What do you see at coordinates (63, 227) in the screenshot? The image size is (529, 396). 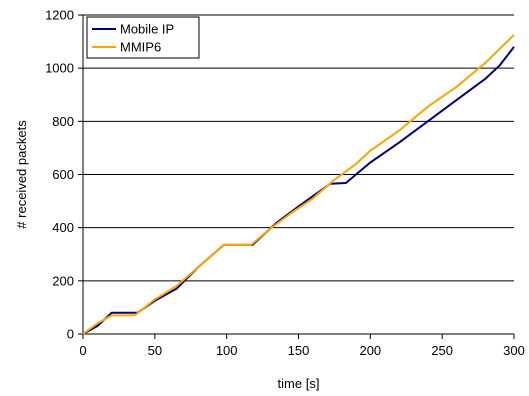 I see `y-tick-label-2: 400` at bounding box center [63, 227].